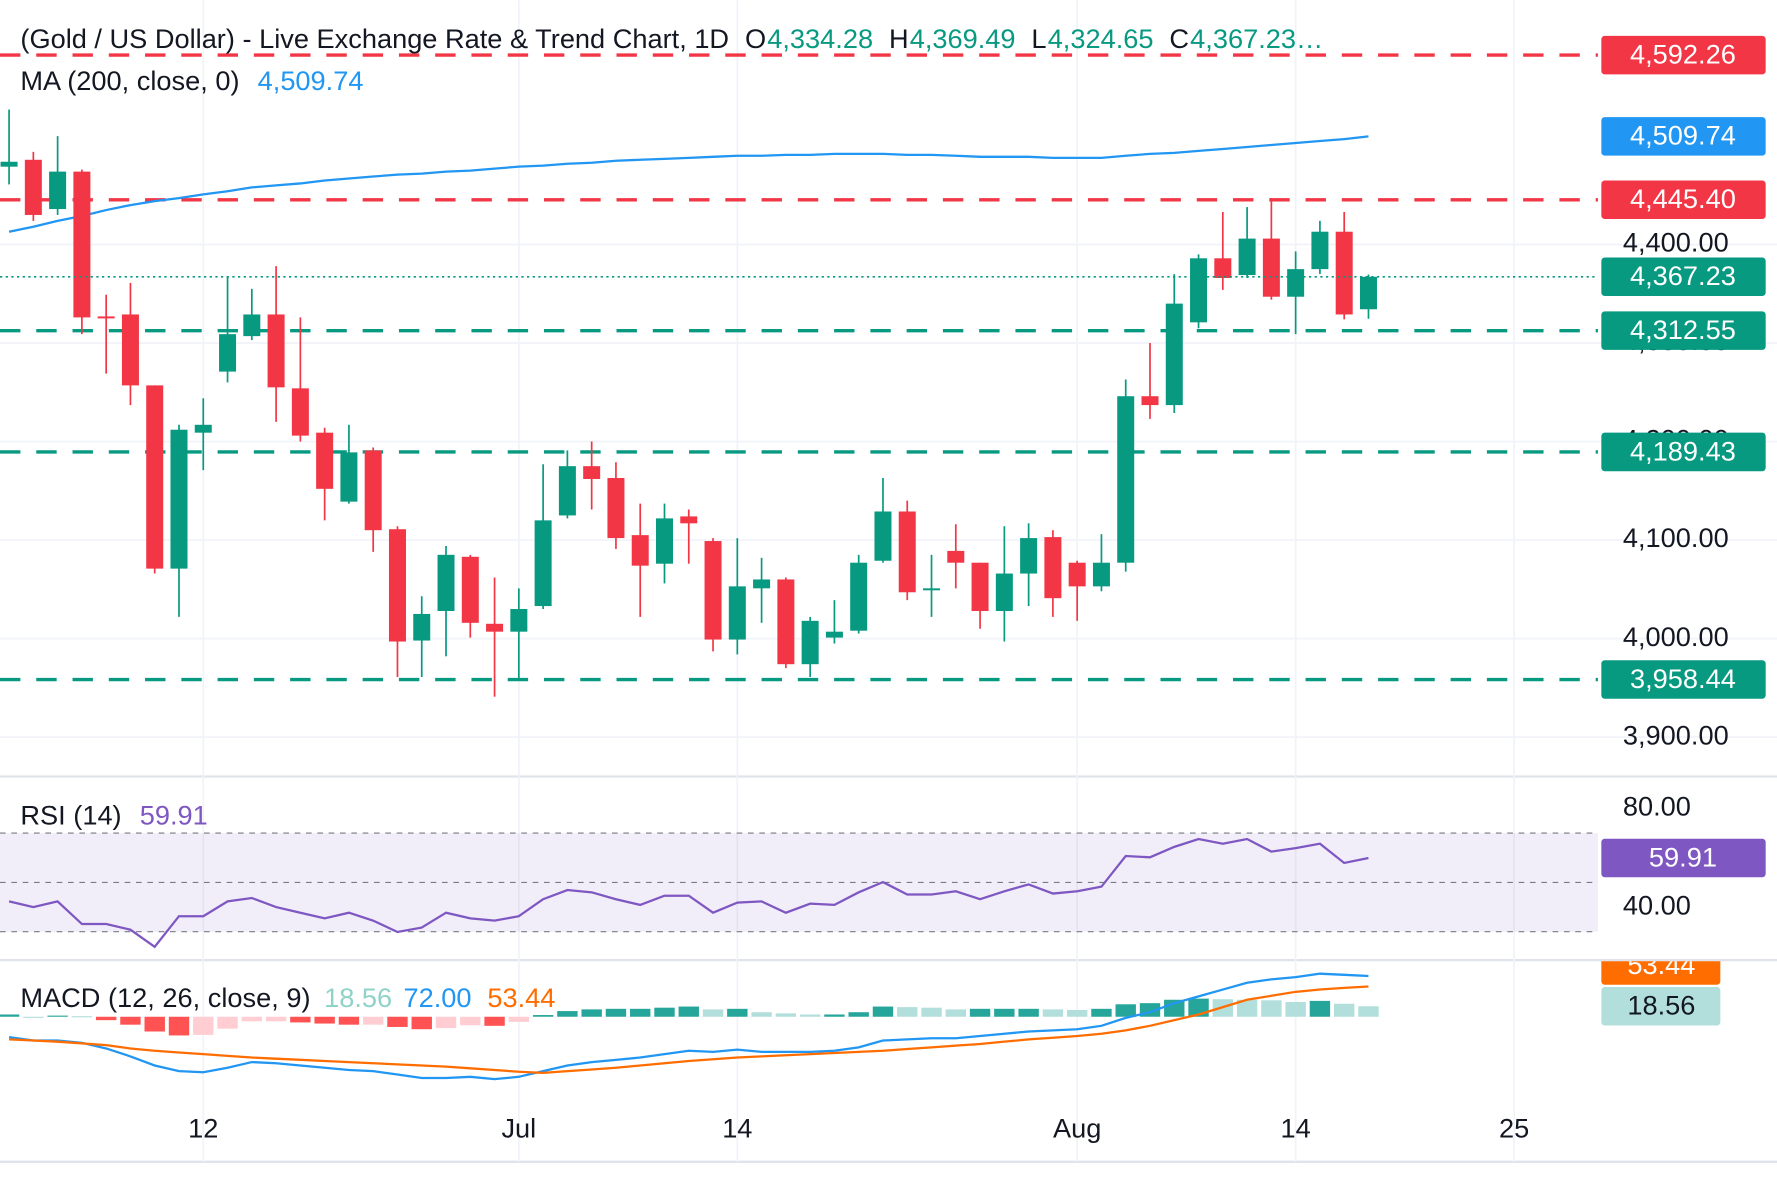 This screenshot has height=1196, width=1777. What do you see at coordinates (1514, 1127) in the screenshot?
I see `x-tick-label: 25` at bounding box center [1514, 1127].